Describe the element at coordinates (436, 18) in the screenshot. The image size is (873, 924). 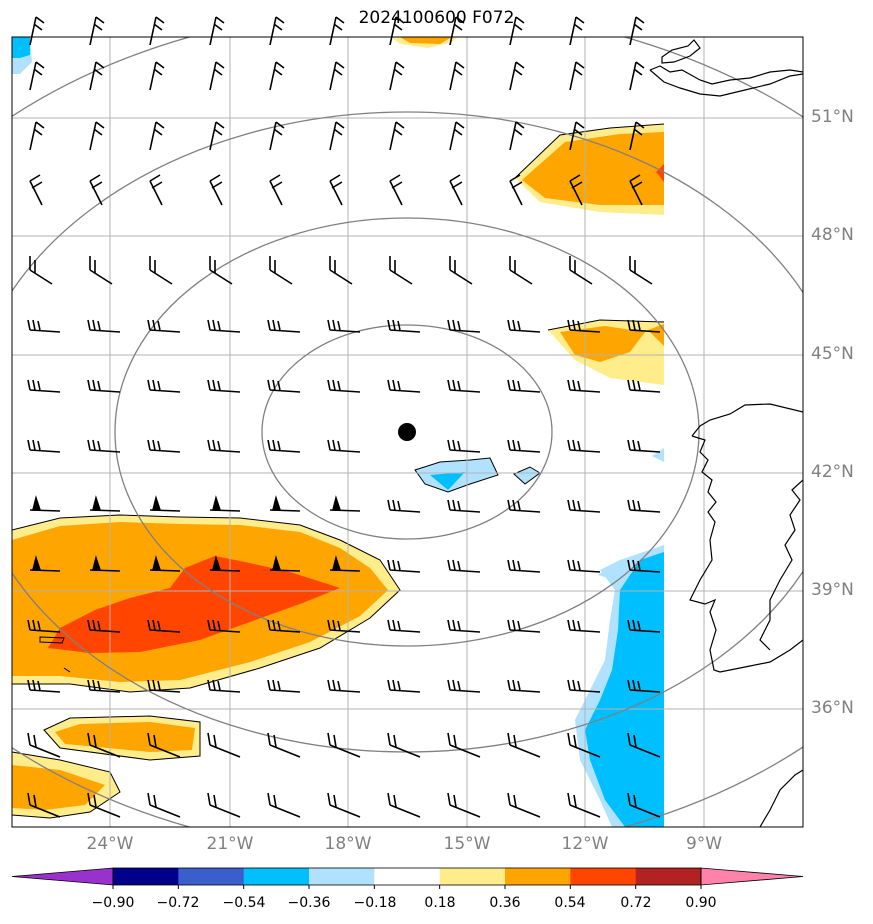
I see `map-title: 2024100600 F072` at that location.